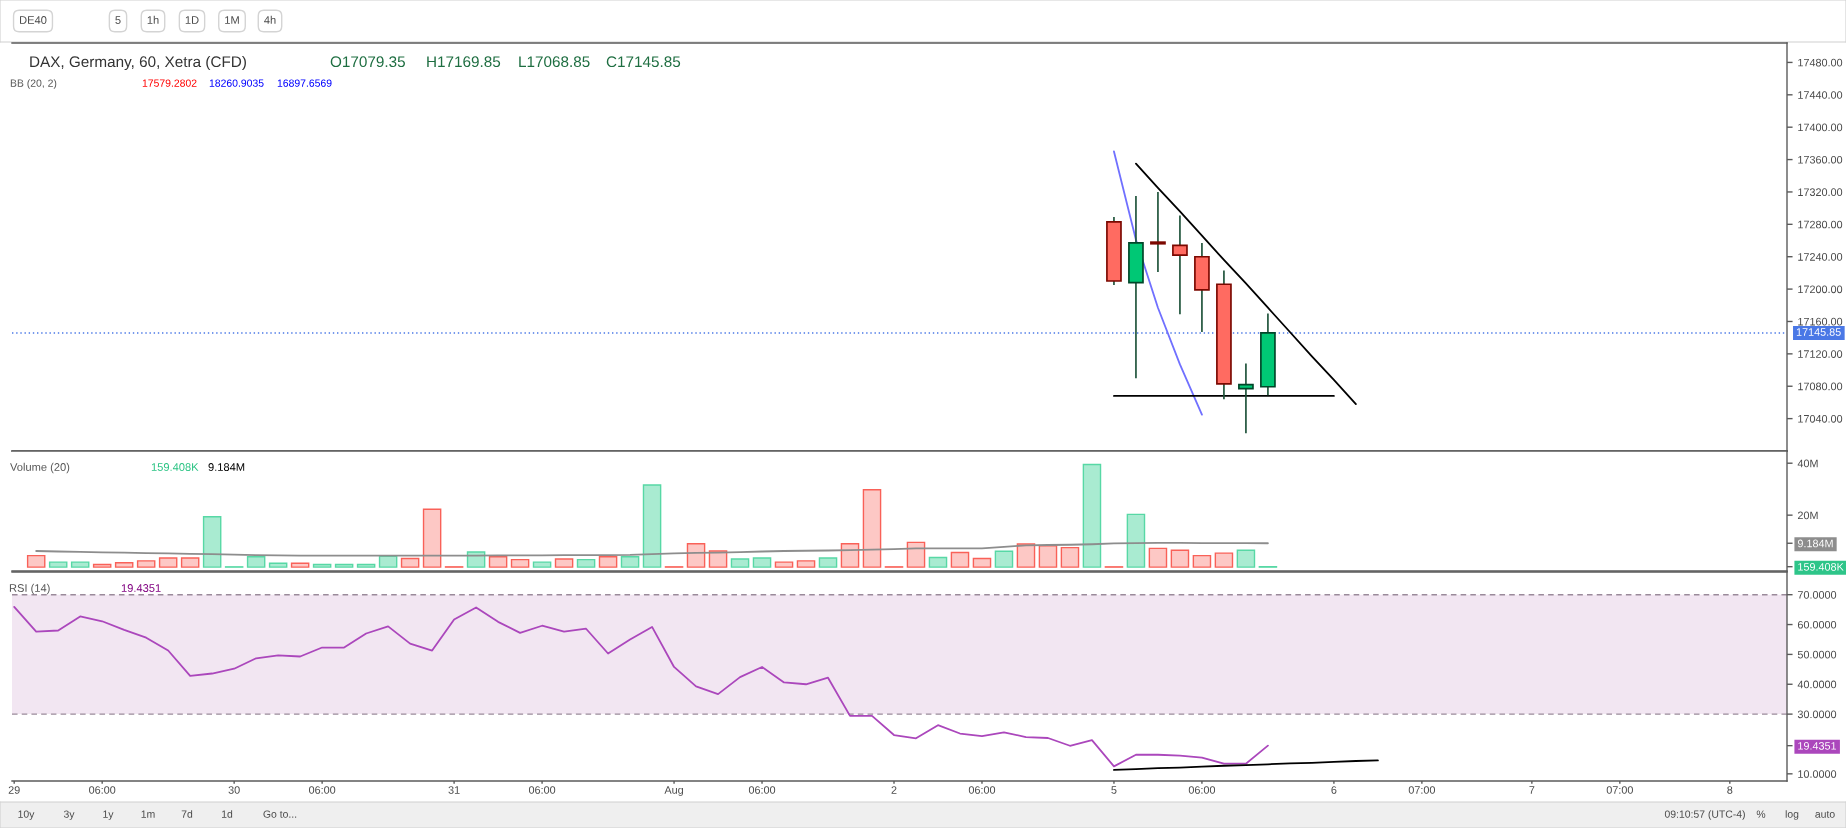 The height and width of the screenshot is (828, 1846). Describe the element at coordinates (69, 815) in the screenshot. I see `text: 3y` at that location.